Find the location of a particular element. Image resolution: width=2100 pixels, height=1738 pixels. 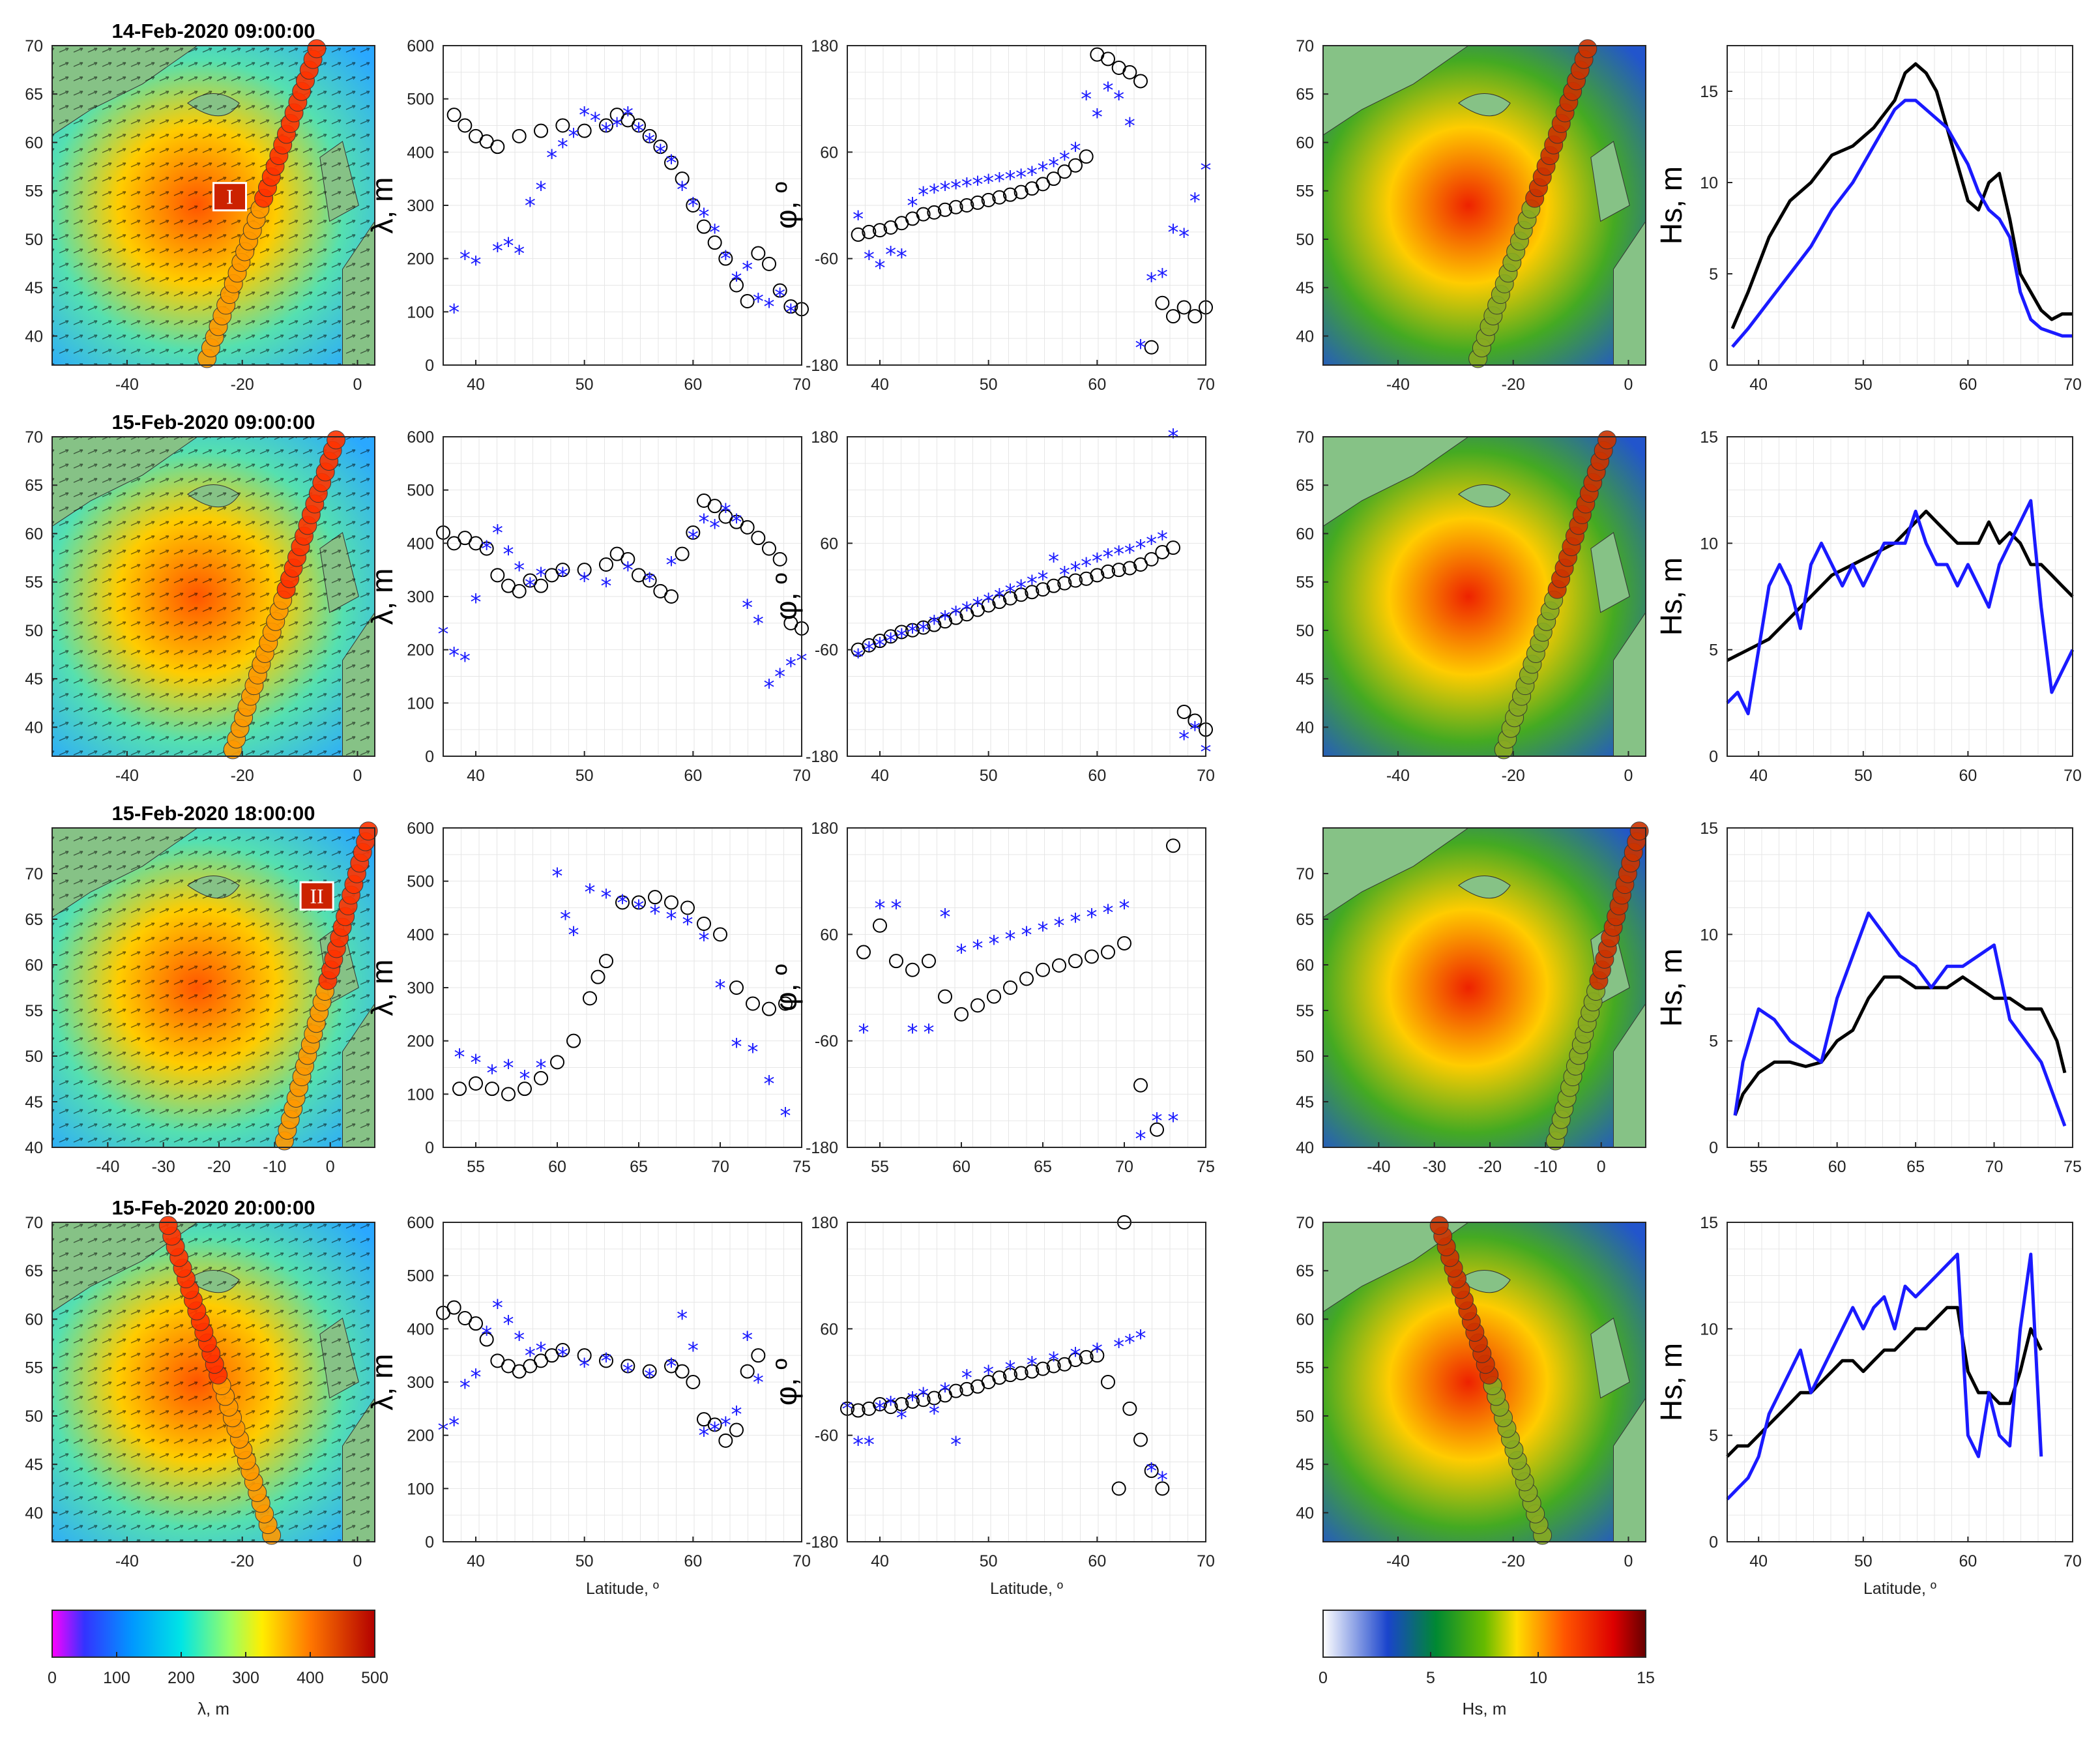

y-tick-label: -60 is located at coordinates (826, 1436).